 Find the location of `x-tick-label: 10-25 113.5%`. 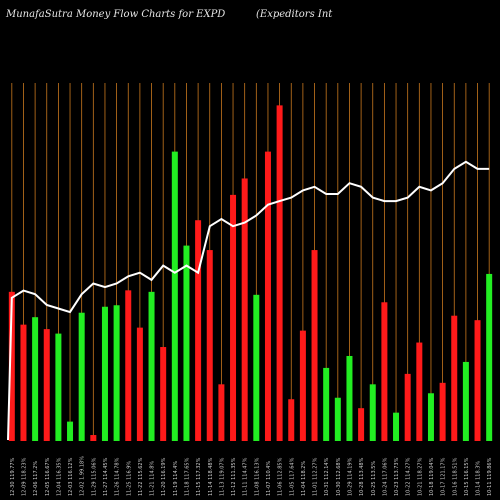

x-tick-label: 10-25 113.5% is located at coordinates (374, 478).